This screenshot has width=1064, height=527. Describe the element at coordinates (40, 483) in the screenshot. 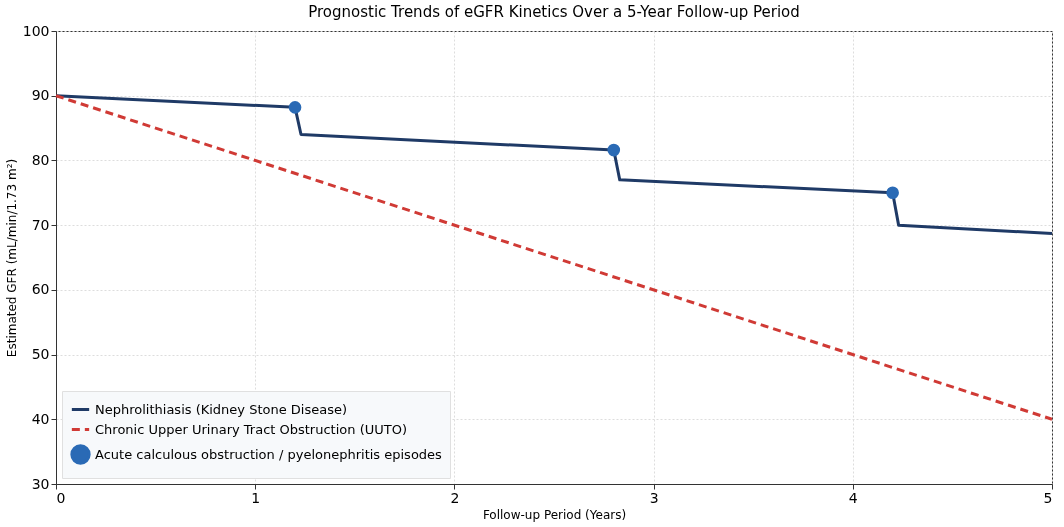

I see `y-tick-label: 30` at that location.